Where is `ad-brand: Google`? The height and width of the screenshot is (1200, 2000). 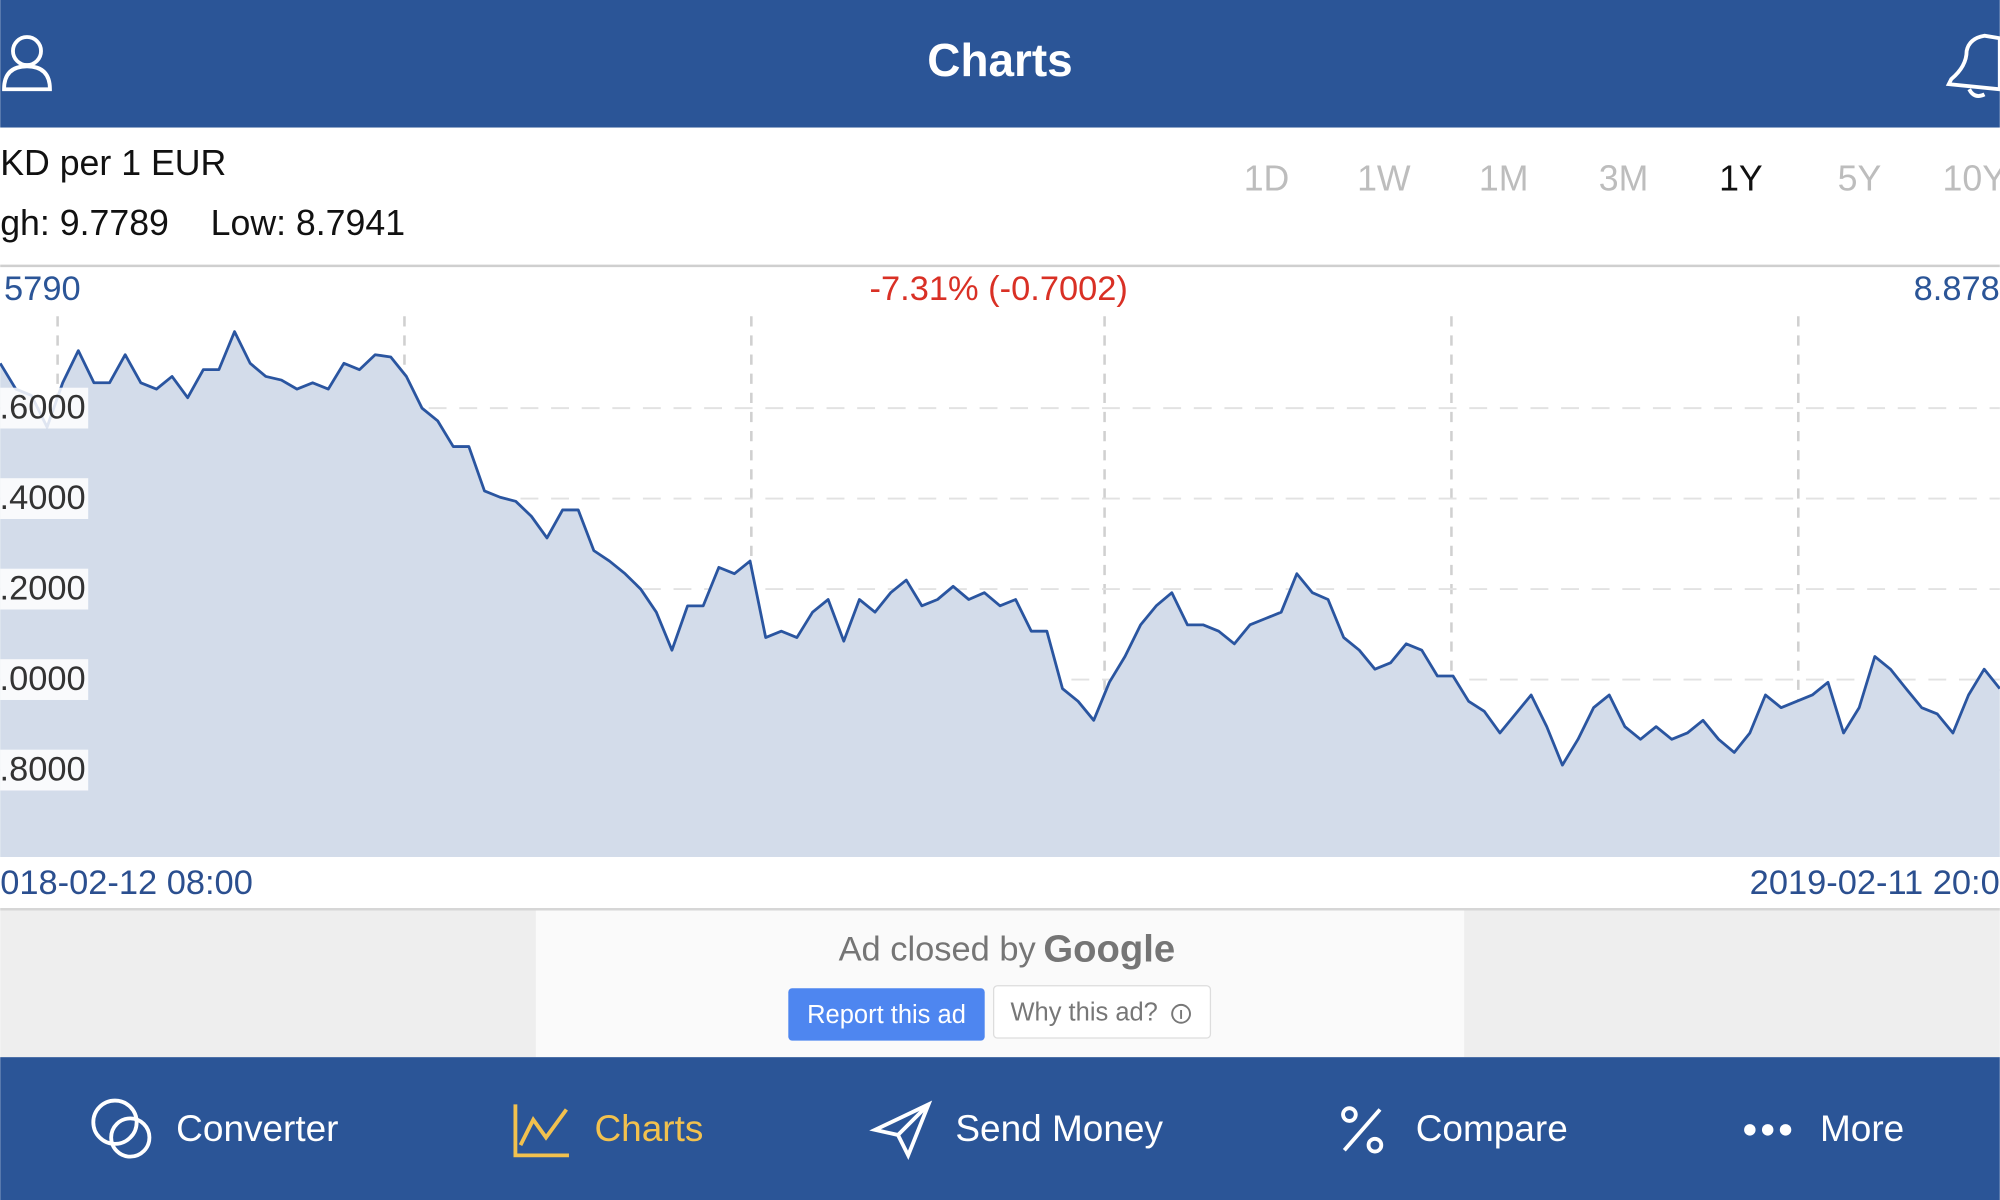
ad-brand: Google is located at coordinates (1109, 948).